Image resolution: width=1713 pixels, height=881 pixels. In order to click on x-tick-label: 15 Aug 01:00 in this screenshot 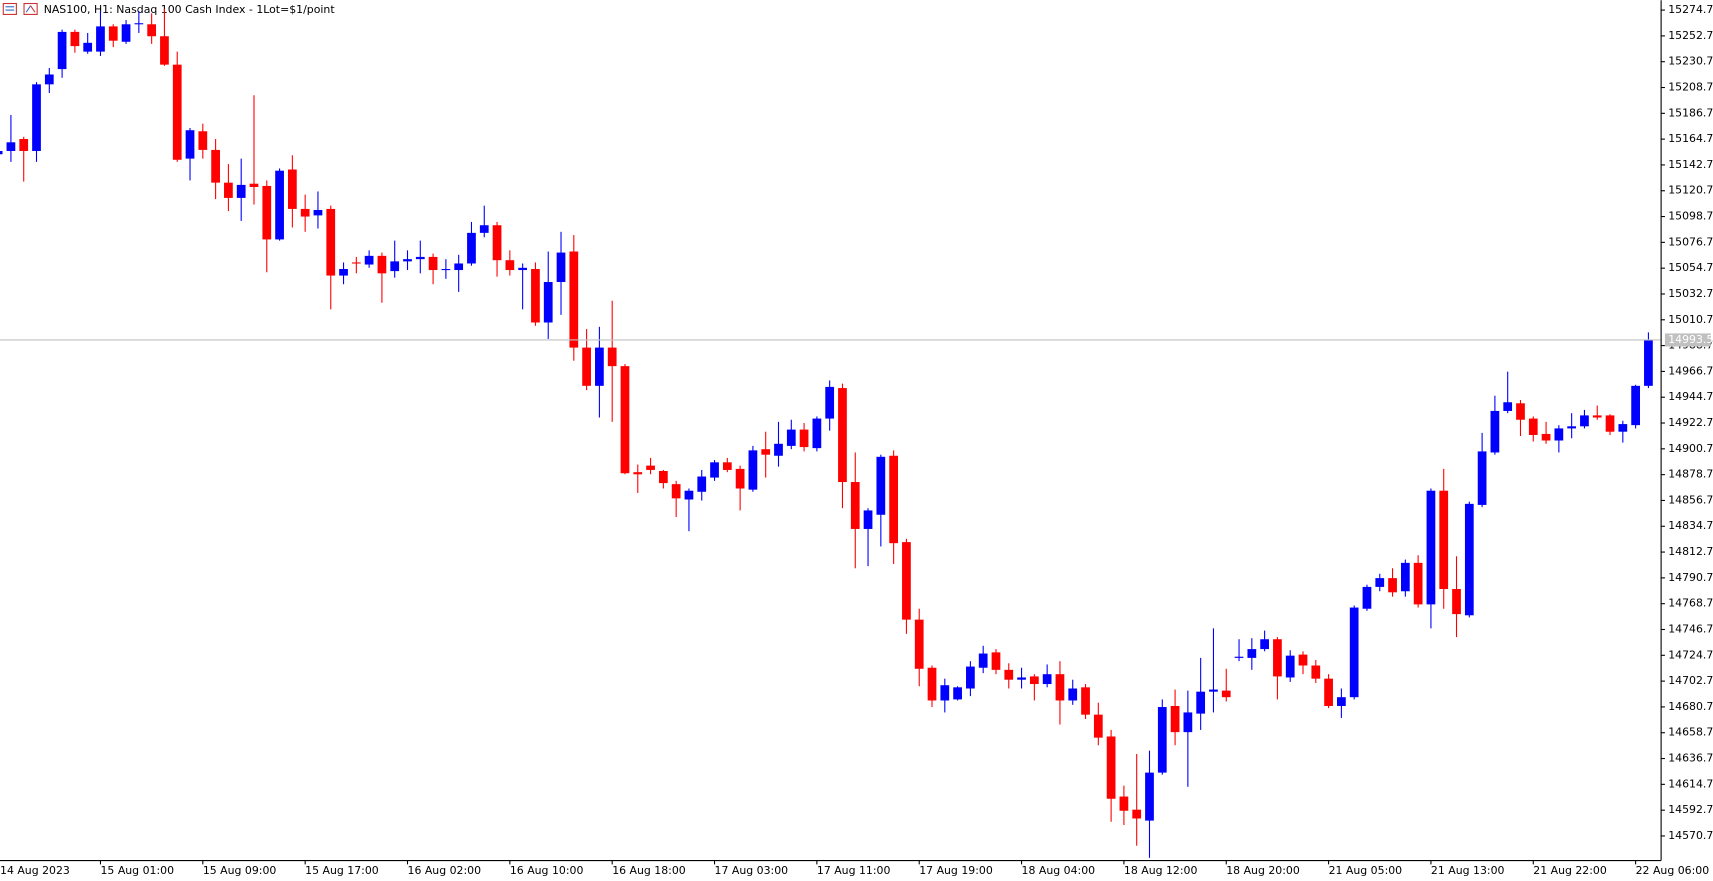, I will do `click(137, 870)`.